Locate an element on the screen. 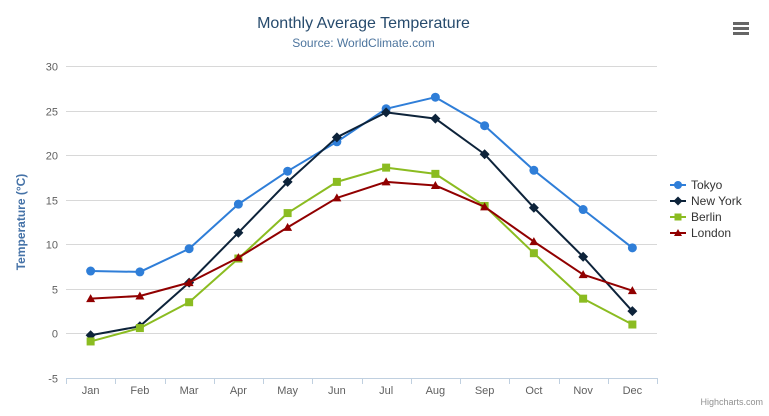 This screenshot has width=769, height=416. legend-symbol-new-york is located at coordinates (678, 201).